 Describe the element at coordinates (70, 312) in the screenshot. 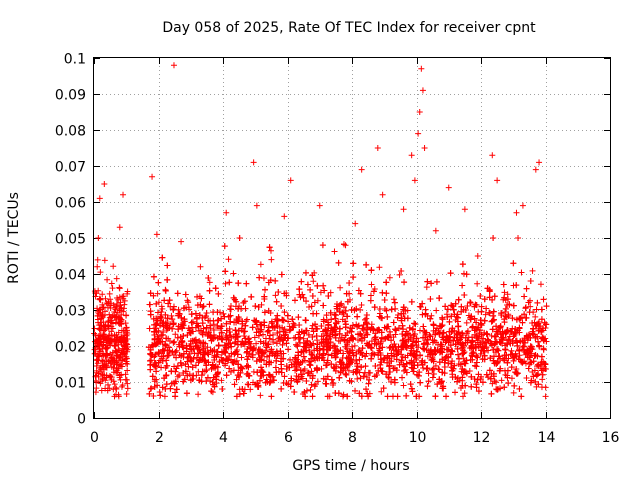

I see `y-tick-label: 0.03` at that location.